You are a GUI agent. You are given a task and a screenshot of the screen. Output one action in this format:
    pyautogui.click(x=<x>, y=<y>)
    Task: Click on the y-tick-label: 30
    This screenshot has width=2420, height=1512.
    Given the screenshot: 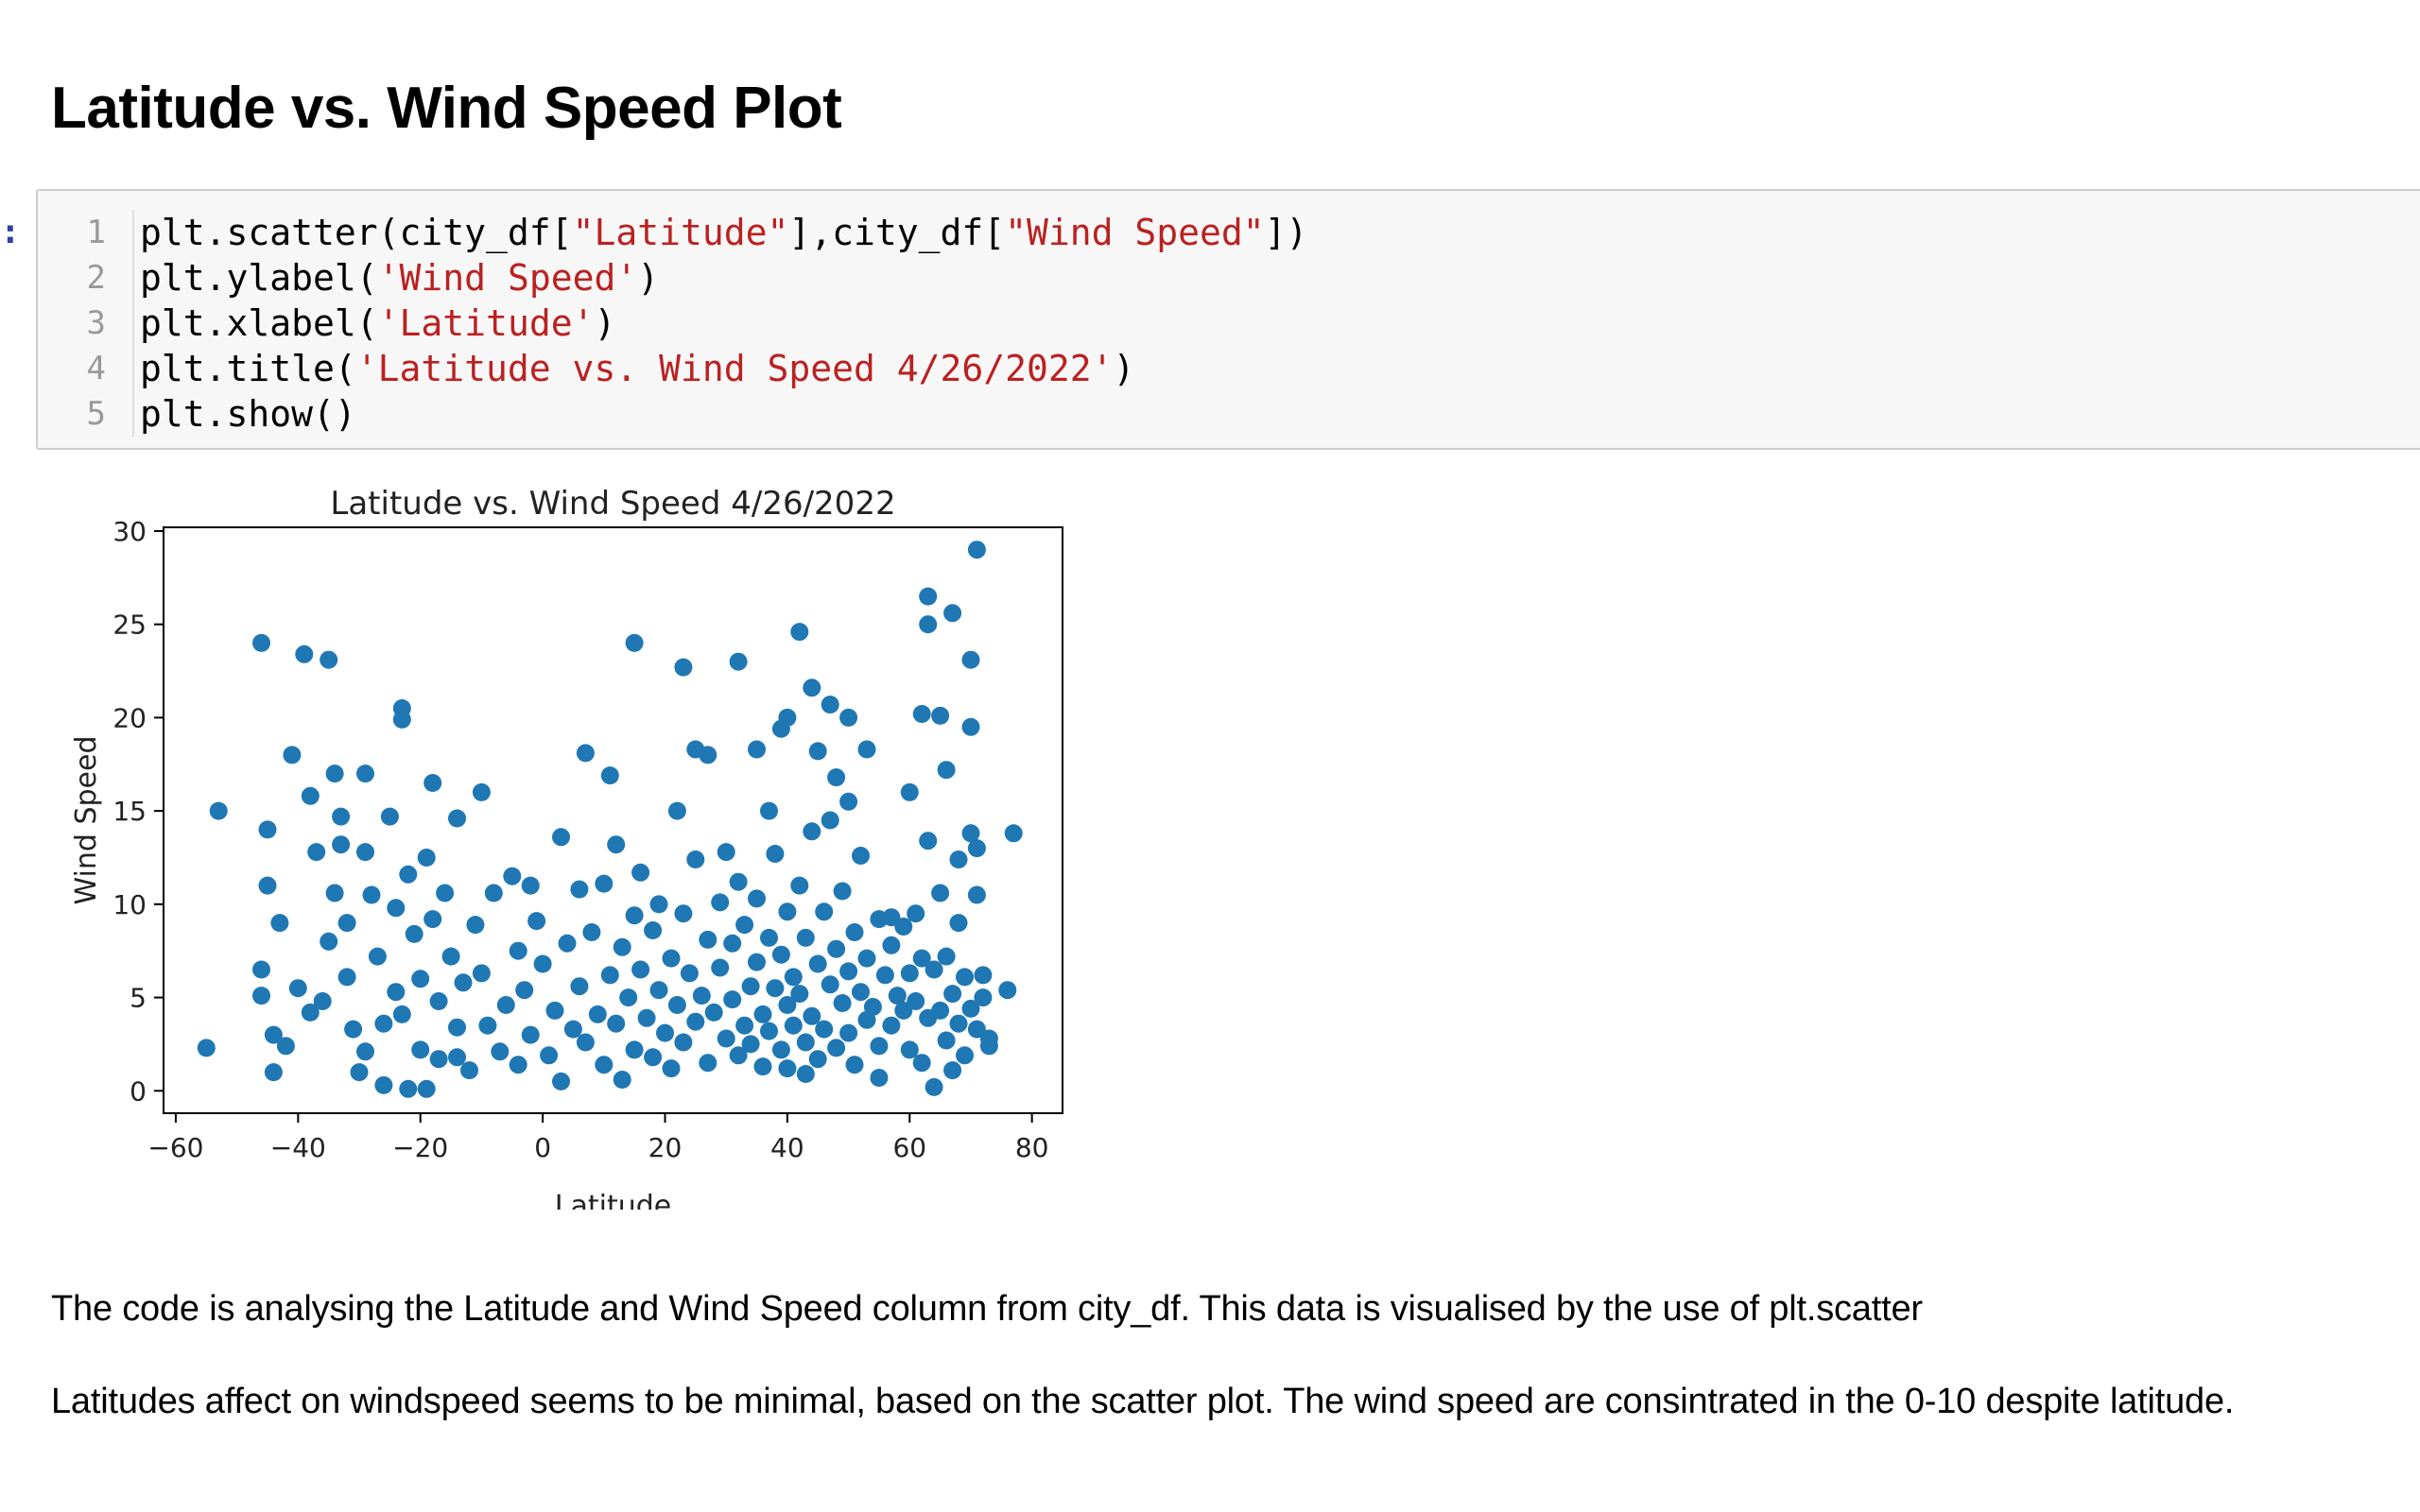 What is the action you would take?
    pyautogui.click(x=129, y=531)
    